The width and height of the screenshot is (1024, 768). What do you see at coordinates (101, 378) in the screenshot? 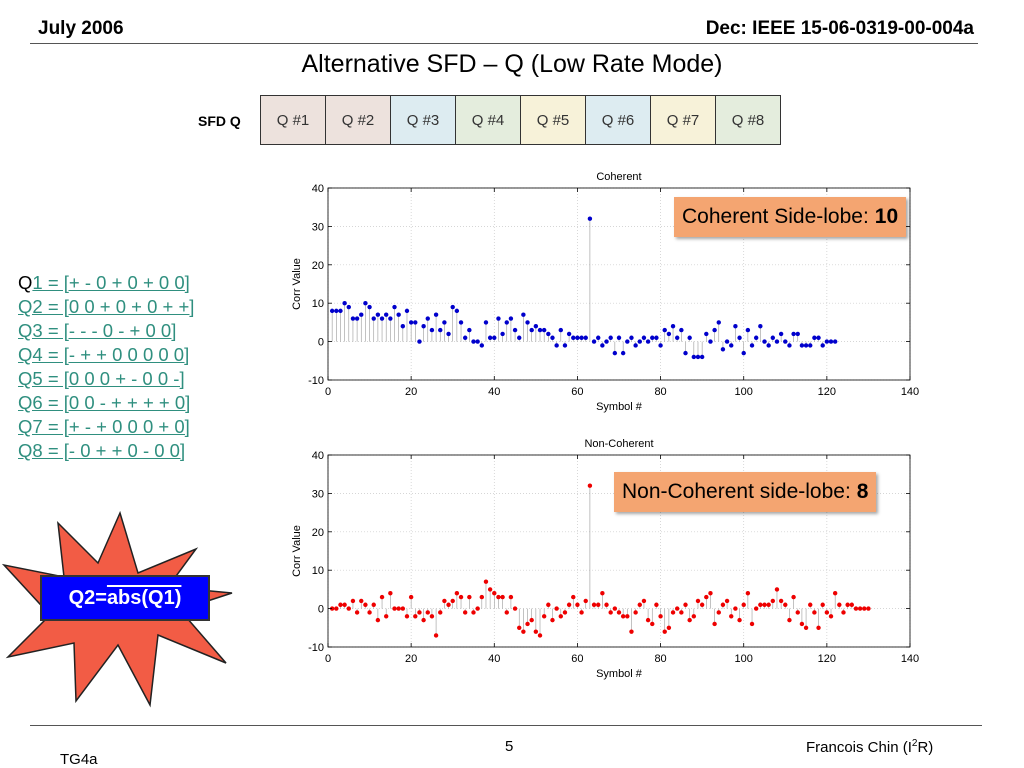
I see `sequence-link: Q5 = [0 0 0 + - 0 0 -]` at bounding box center [101, 378].